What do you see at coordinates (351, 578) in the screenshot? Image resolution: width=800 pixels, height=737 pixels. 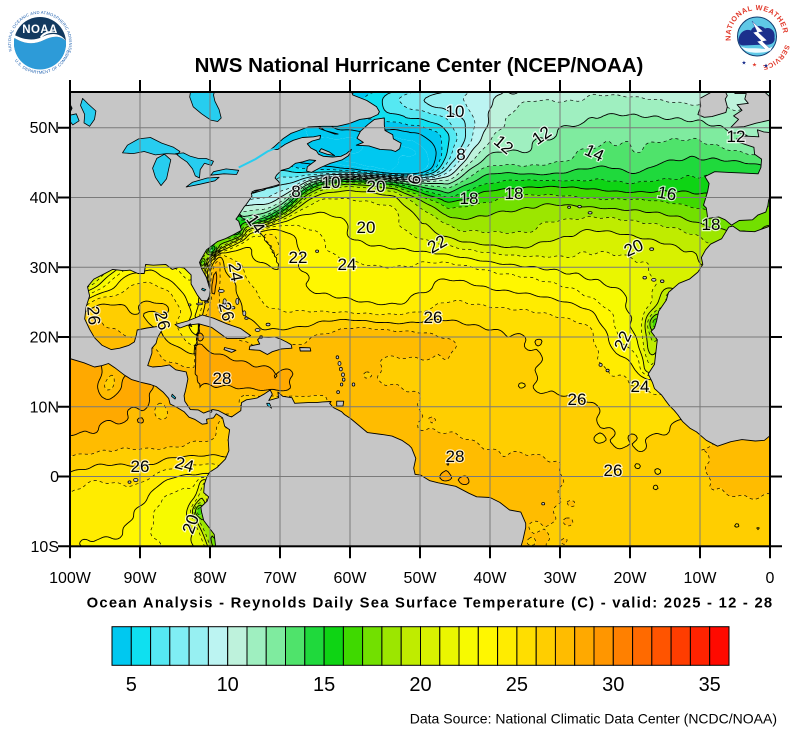 I see `svg-text: 60W` at bounding box center [351, 578].